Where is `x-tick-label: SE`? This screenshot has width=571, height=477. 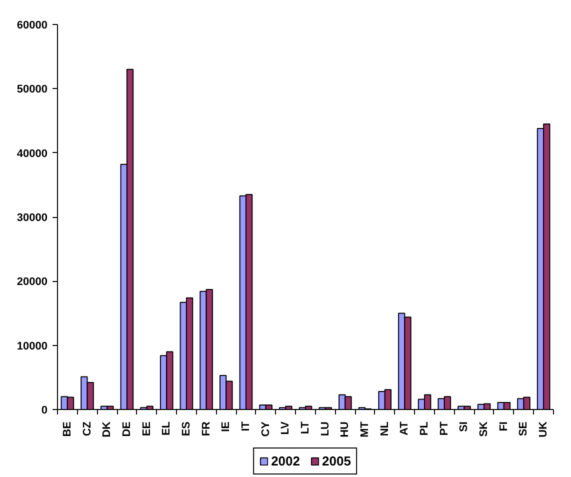 x-tick-label: SE is located at coordinates (524, 428).